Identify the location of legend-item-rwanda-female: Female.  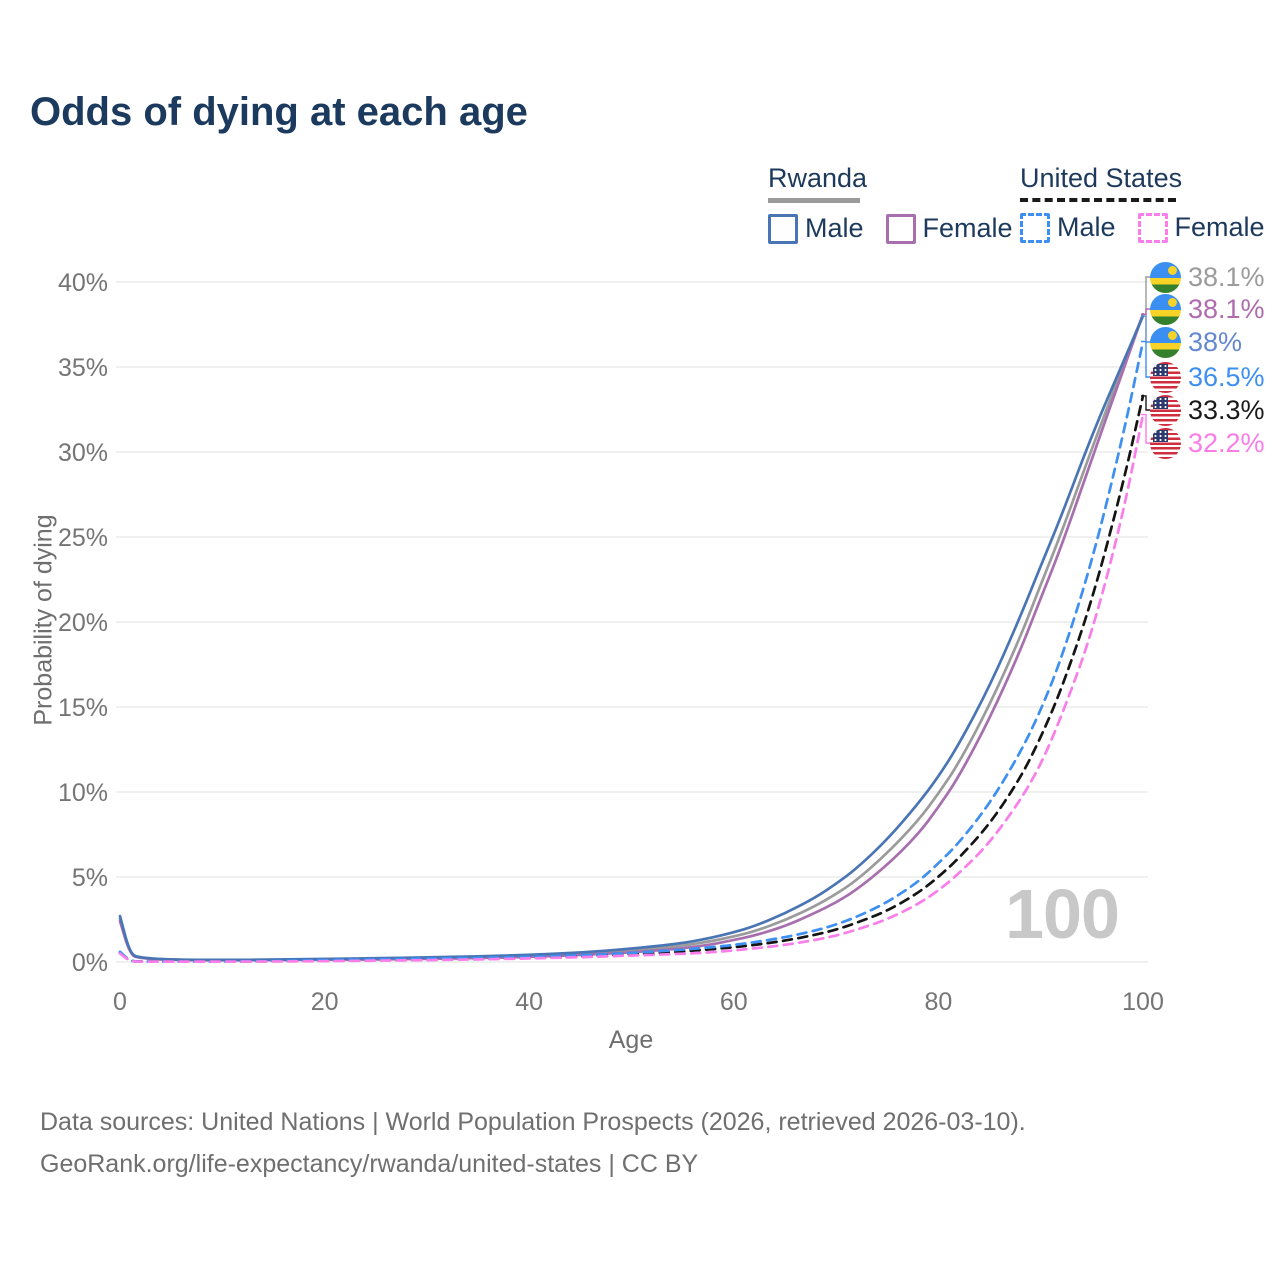
(949, 228).